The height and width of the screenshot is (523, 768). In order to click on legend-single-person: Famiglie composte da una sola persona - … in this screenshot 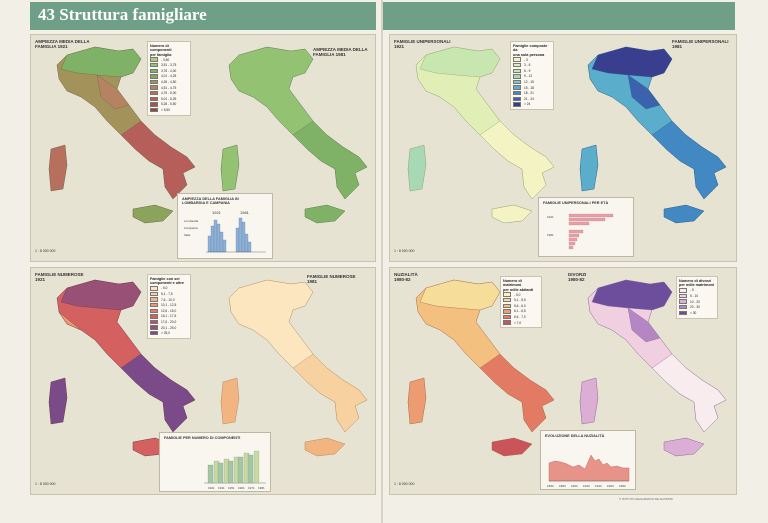, I will do `click(532, 76)`.